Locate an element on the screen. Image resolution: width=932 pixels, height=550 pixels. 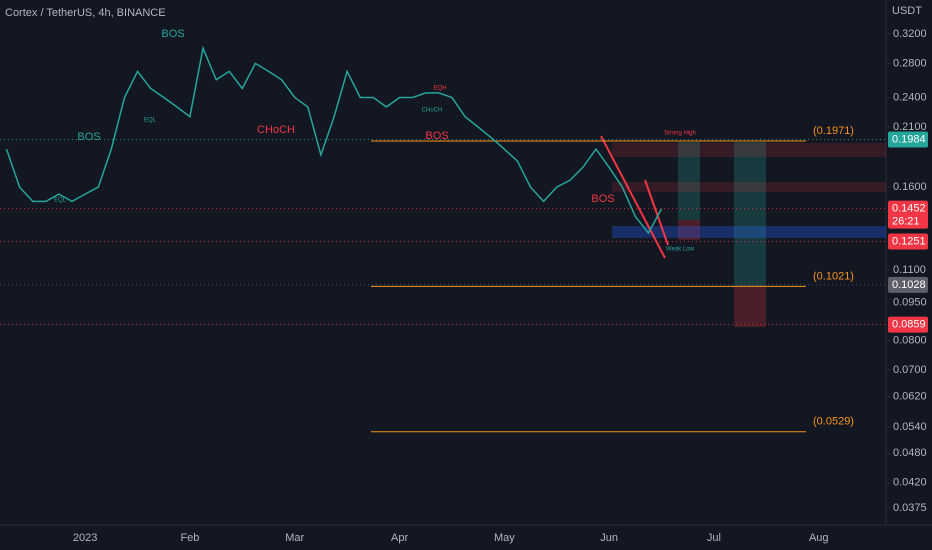
fib-label: (0.1971) is located at coordinates (833, 131).